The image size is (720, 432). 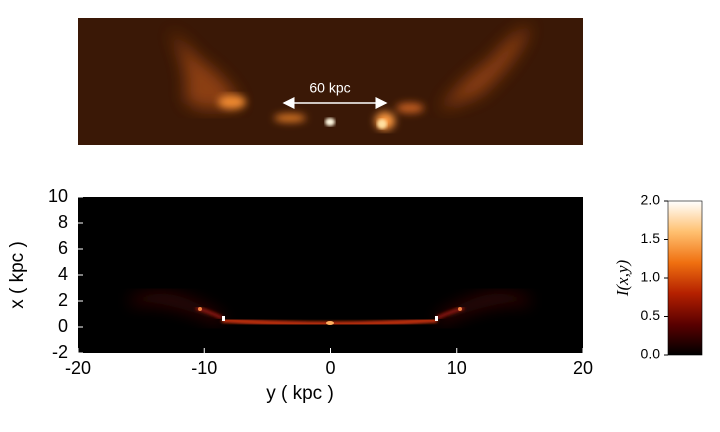 I want to click on y-tick-label: 4, so click(x=63, y=274).